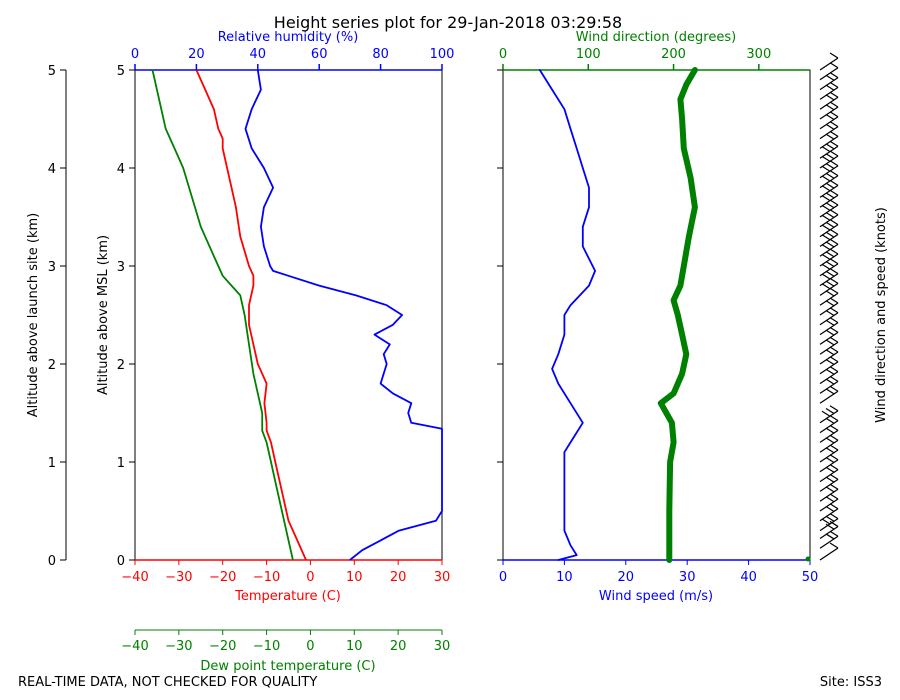  I want to click on dewpoint-tick-label: −10, so click(266, 646).